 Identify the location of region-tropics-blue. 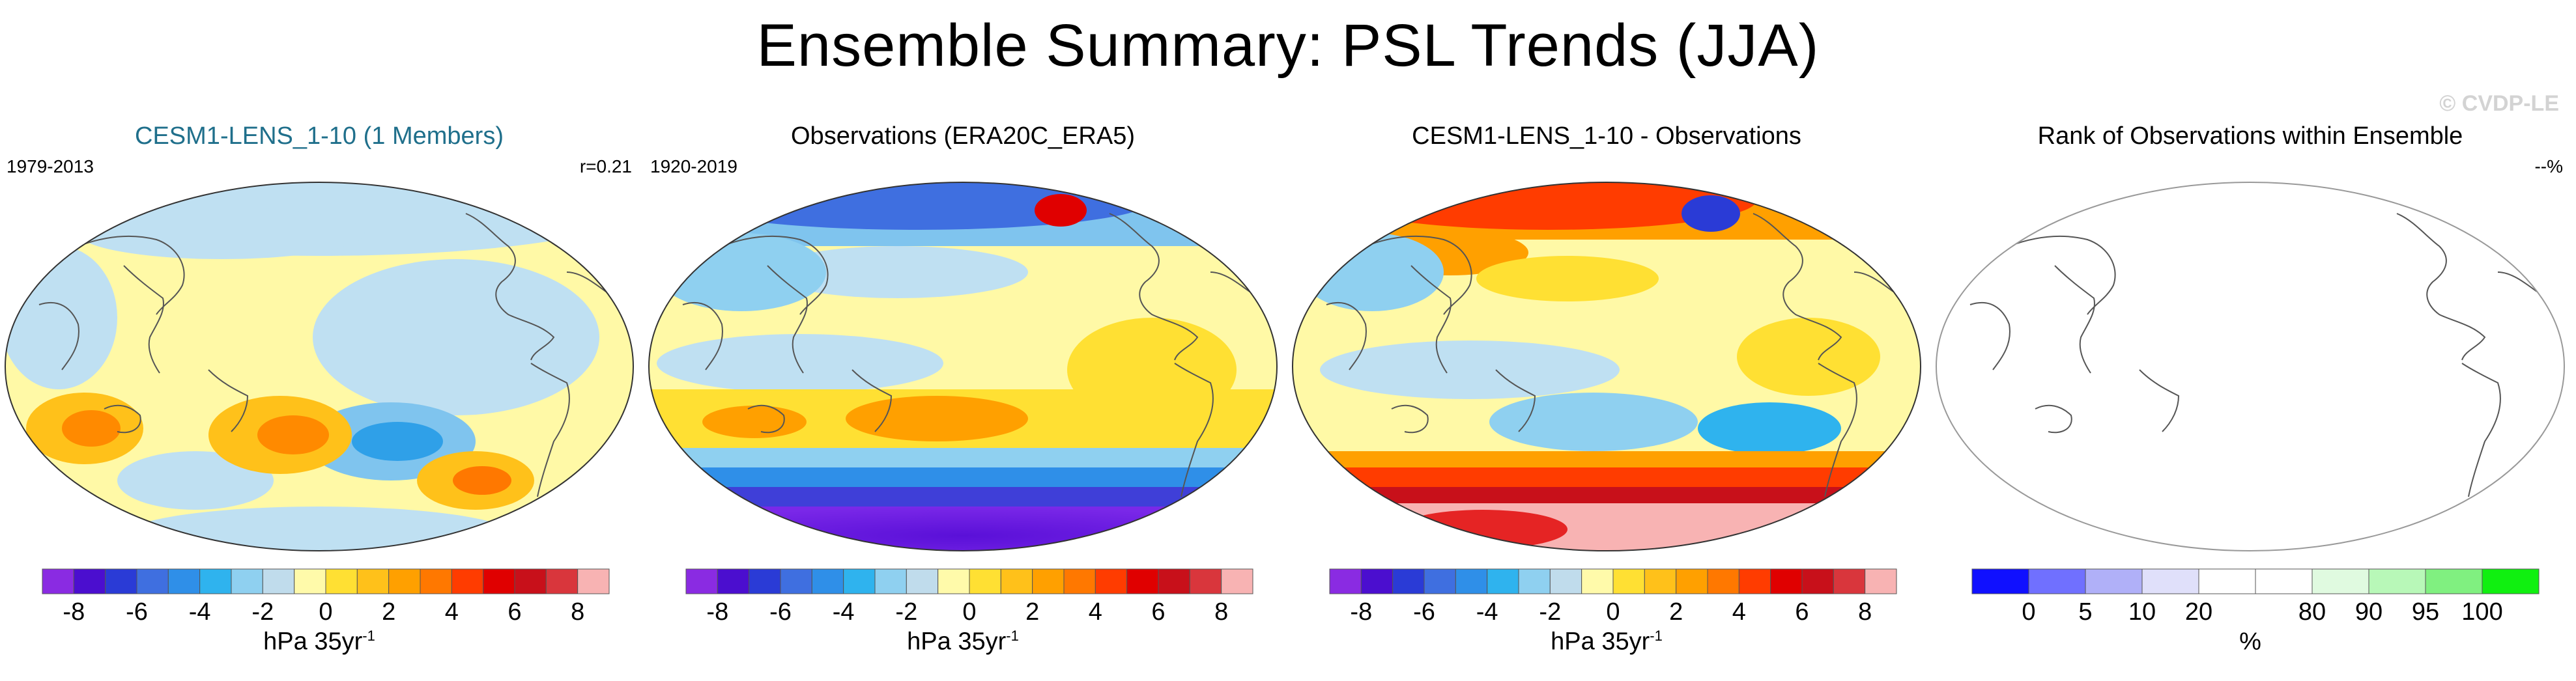
(1470, 369).